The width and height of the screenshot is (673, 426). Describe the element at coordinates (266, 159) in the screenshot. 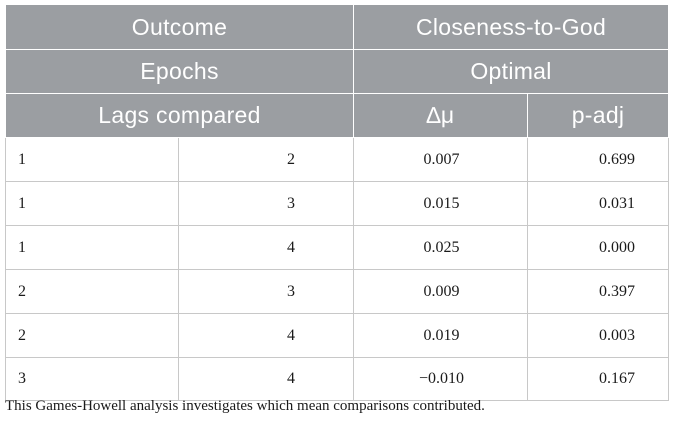

I see `lag-b-cell: 2` at that location.